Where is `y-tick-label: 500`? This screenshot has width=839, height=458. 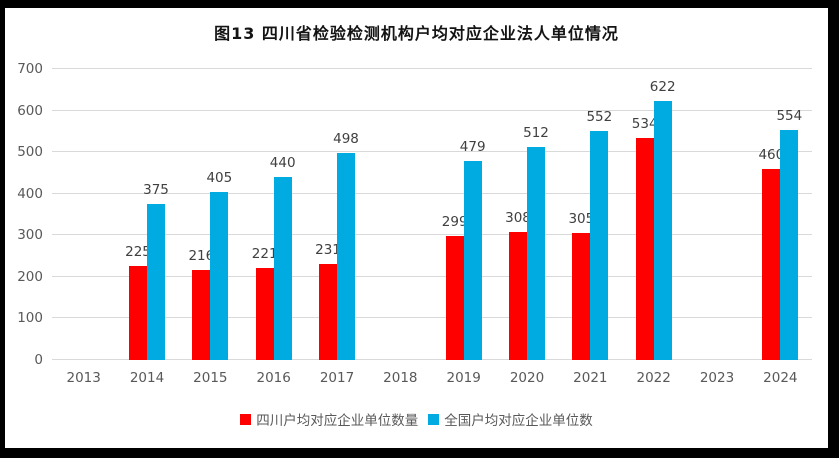 y-tick-label: 500 is located at coordinates (30, 152).